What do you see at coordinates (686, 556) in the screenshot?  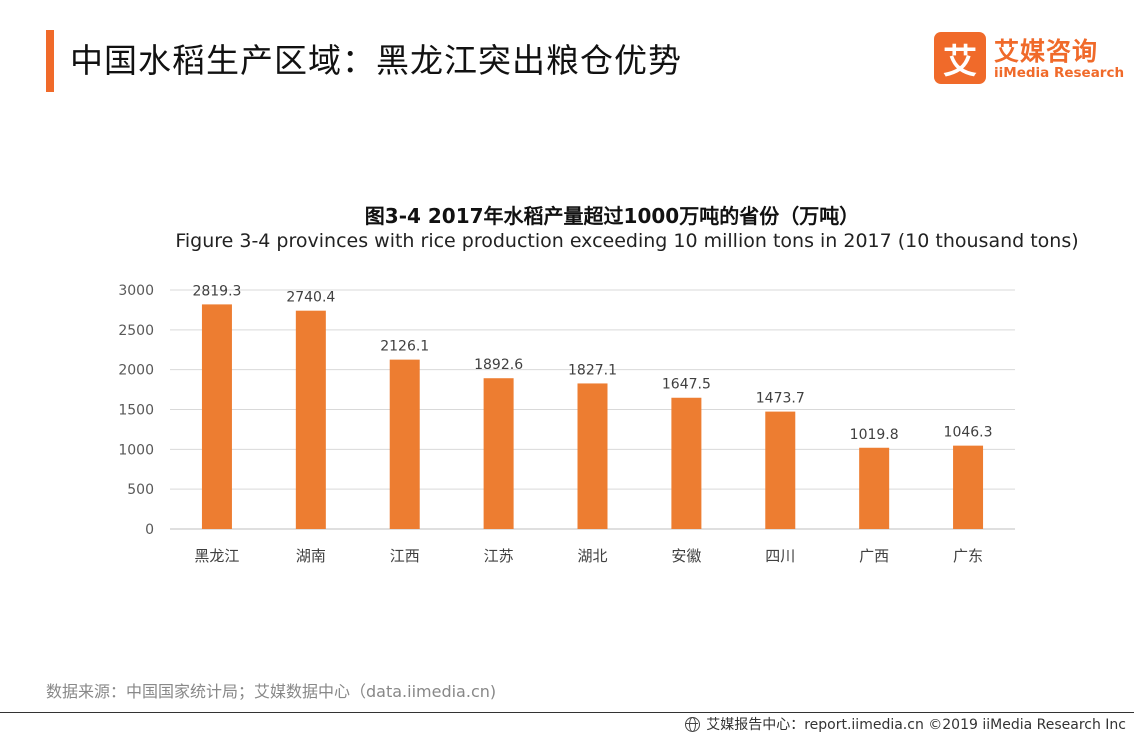 I see `x-tick-label: 安徽` at bounding box center [686, 556].